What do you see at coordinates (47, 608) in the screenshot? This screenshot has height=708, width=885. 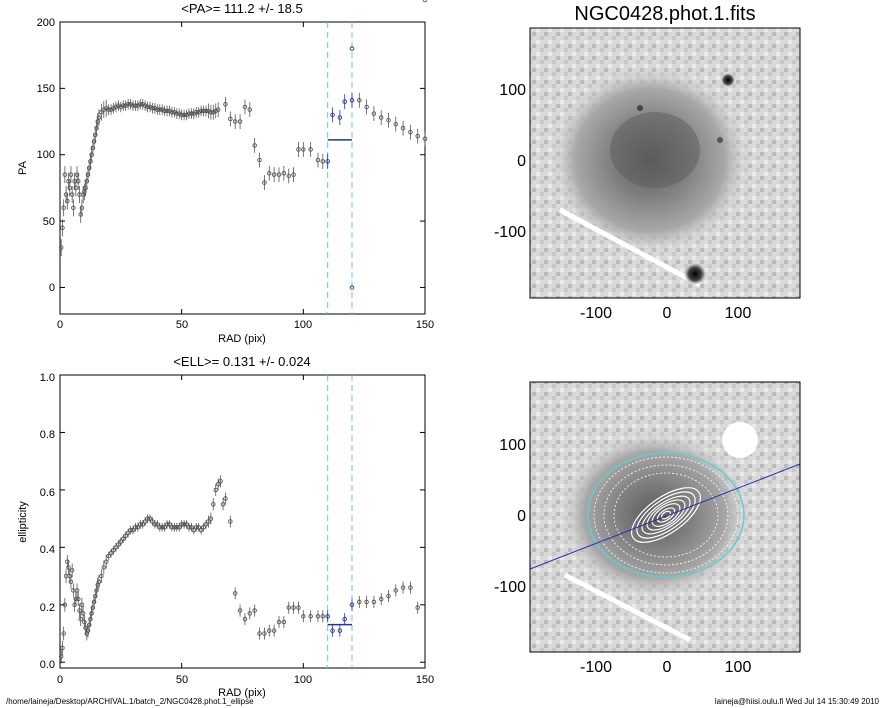 I see `ell-ytick-label: 0.2` at bounding box center [47, 608].